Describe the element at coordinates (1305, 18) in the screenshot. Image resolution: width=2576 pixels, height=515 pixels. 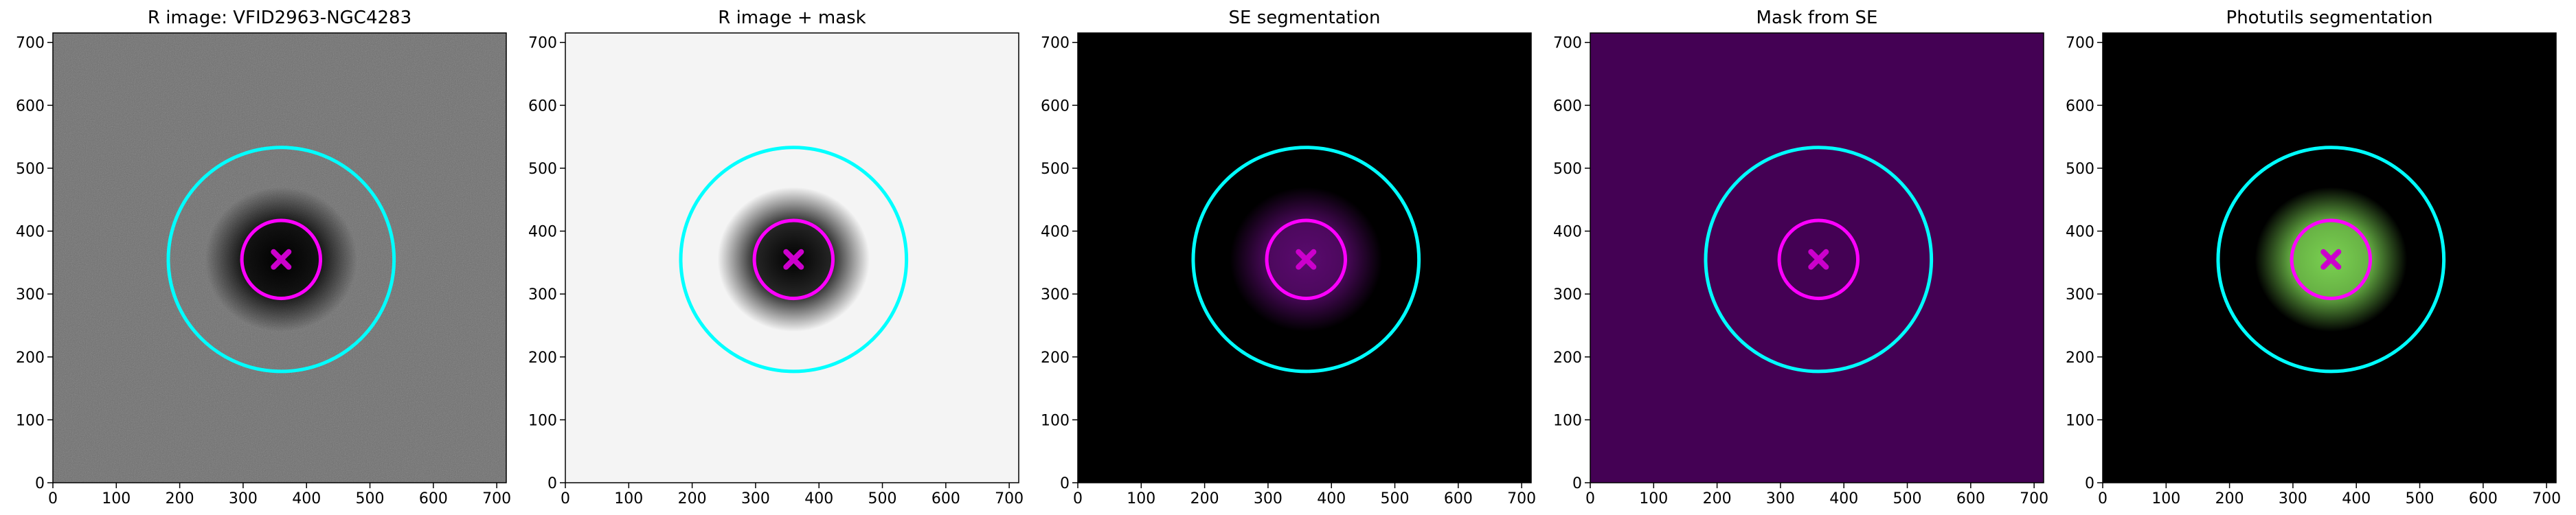
I see `panel-title: SE segmentation` at that location.